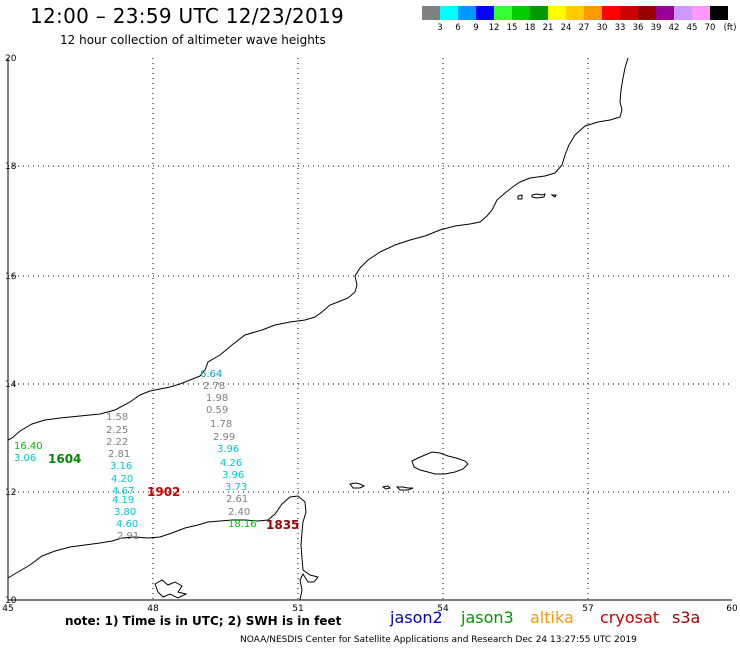 Image resolution: width=740 pixels, height=650 pixels. I want to click on socotra-island, so click(440, 463).